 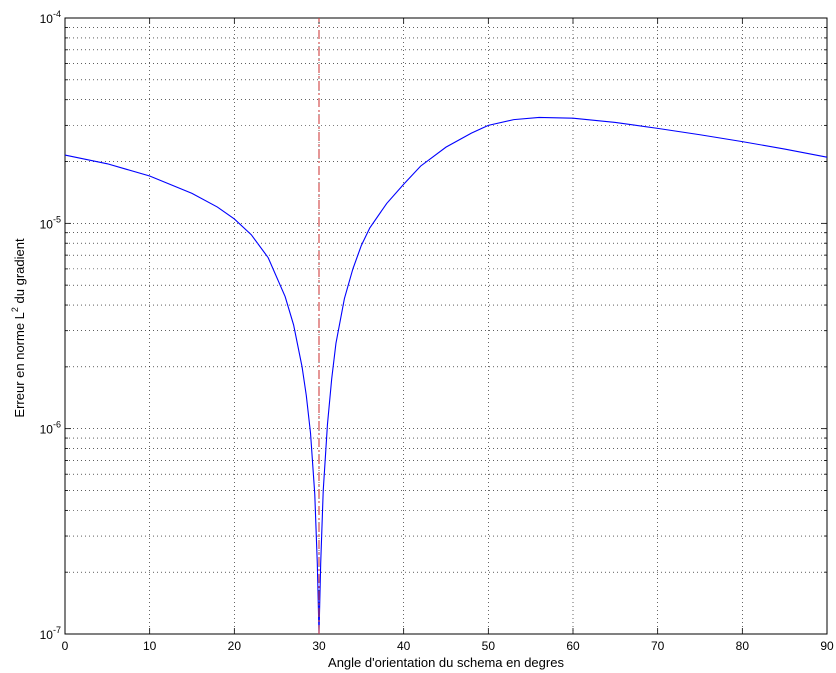 I want to click on x-tick-label: 40, so click(x=404, y=646).